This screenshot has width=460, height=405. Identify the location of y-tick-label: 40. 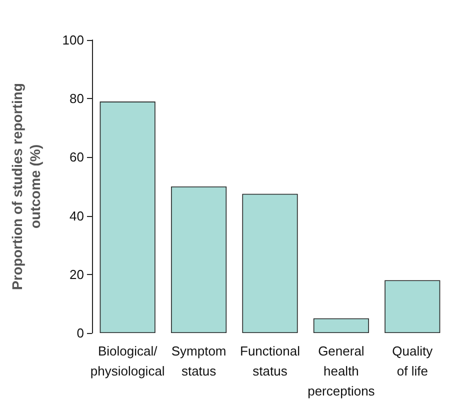
(77, 216).